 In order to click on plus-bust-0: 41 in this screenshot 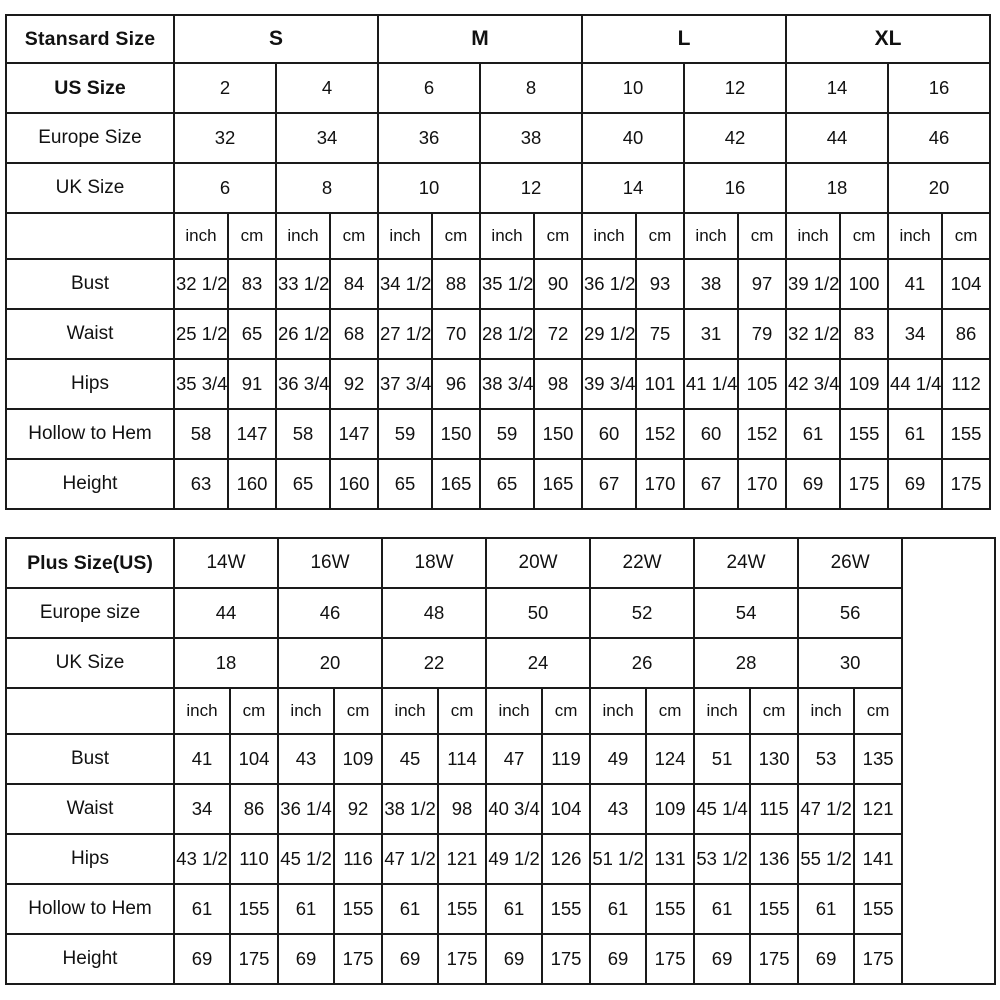, I will do `click(202, 759)`.